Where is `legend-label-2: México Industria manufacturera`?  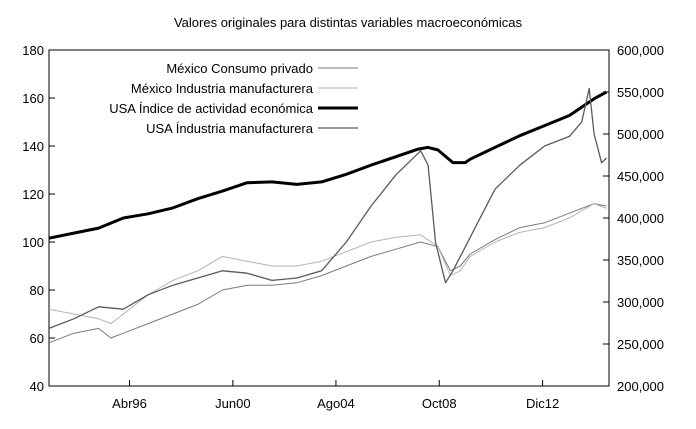
legend-label-2: México Industria manufacturera is located at coordinates (222, 88).